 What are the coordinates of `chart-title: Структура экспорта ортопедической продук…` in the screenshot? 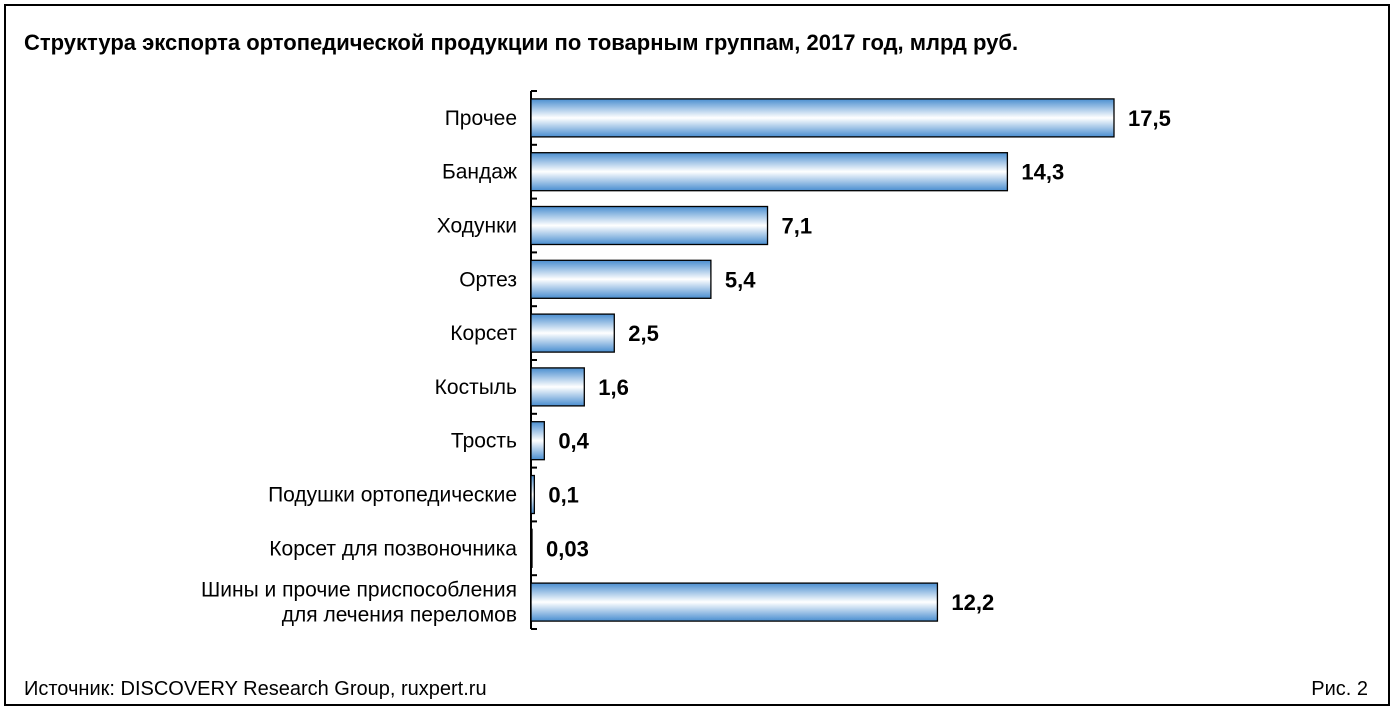 It's located at (521, 42).